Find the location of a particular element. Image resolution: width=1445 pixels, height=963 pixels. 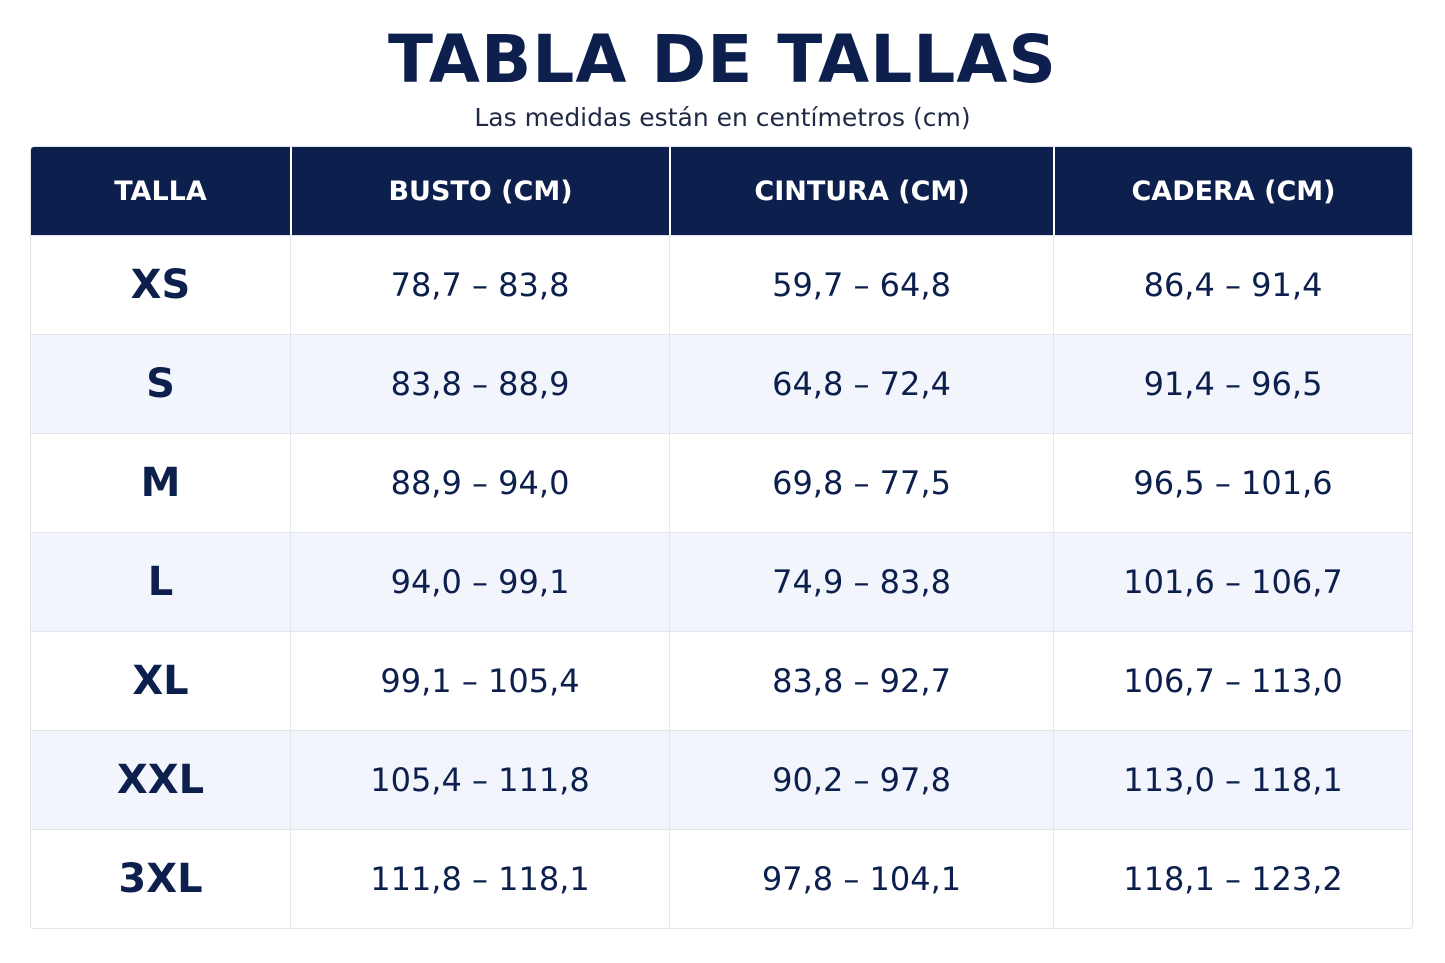

size-label-cell: XS is located at coordinates (160, 285).